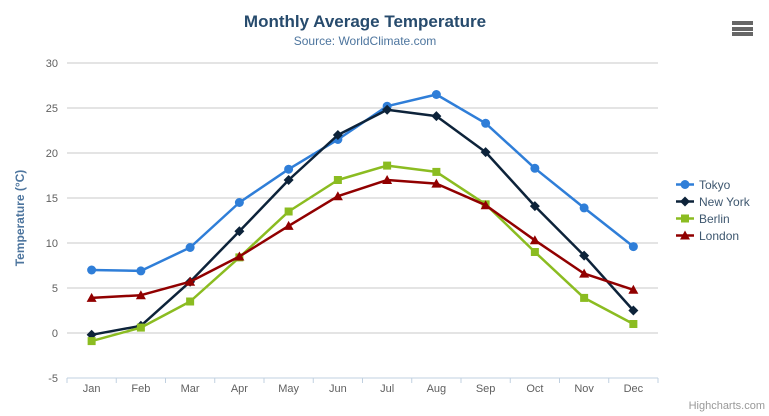  I want to click on data-point-berlin-mar, so click(190, 301).